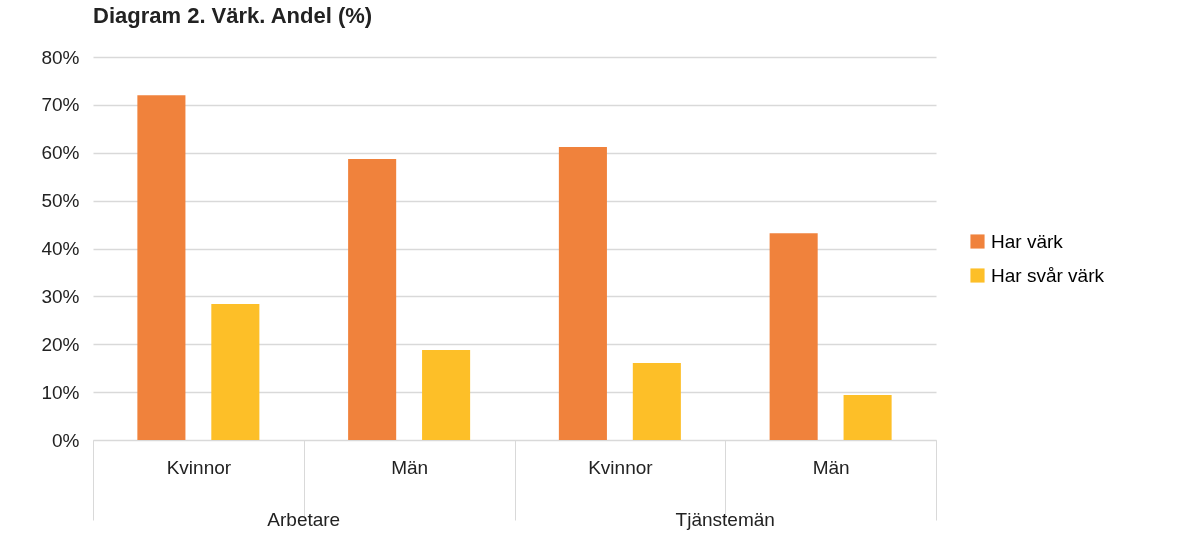 The height and width of the screenshot is (558, 1186). What do you see at coordinates (725, 519) in the screenshot?
I see `text: Tjänstemän` at bounding box center [725, 519].